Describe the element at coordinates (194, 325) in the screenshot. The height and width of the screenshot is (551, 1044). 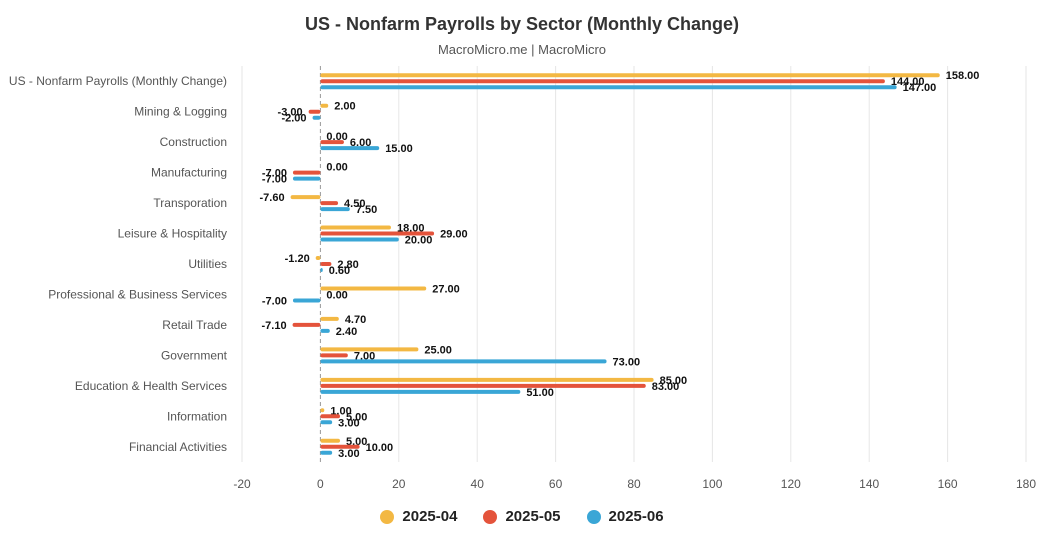
I see `category-label: Retail Trade` at that location.